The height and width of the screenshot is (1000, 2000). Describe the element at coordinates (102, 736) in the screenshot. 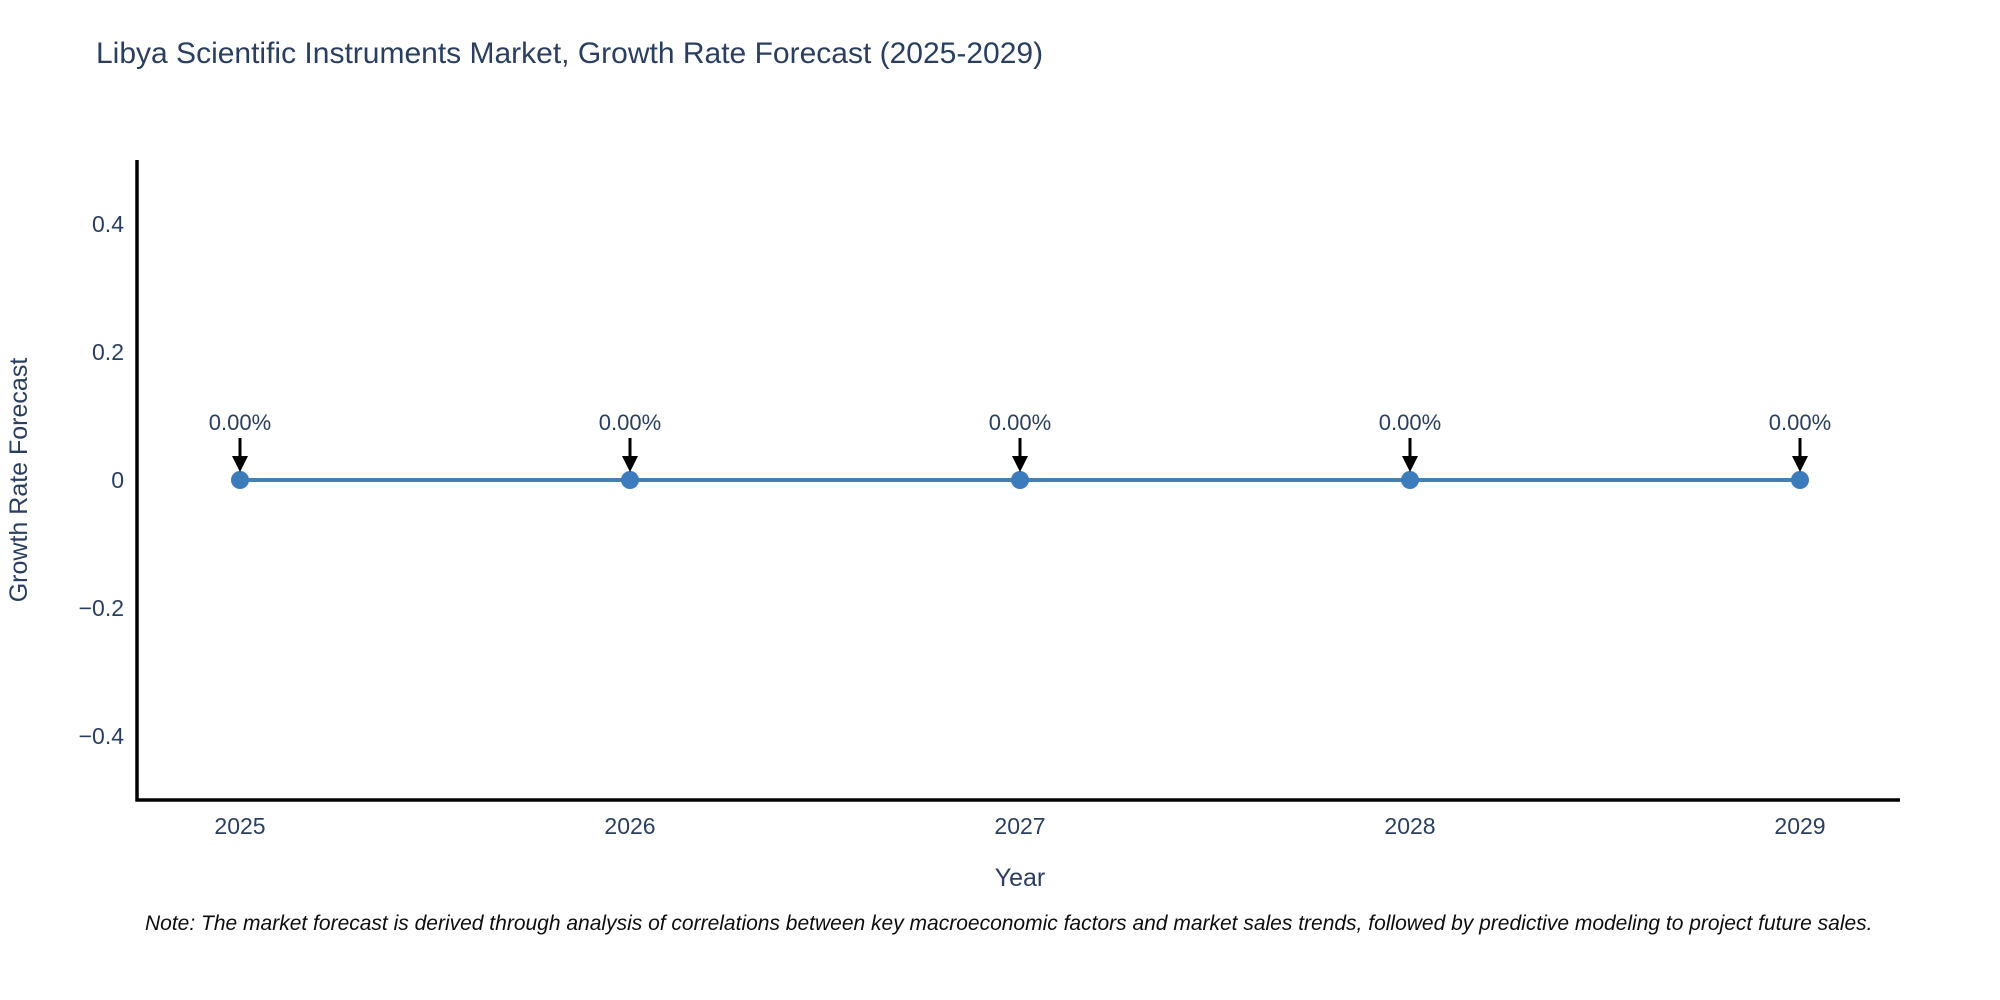

I see `y-tick-label: −0.4` at that location.